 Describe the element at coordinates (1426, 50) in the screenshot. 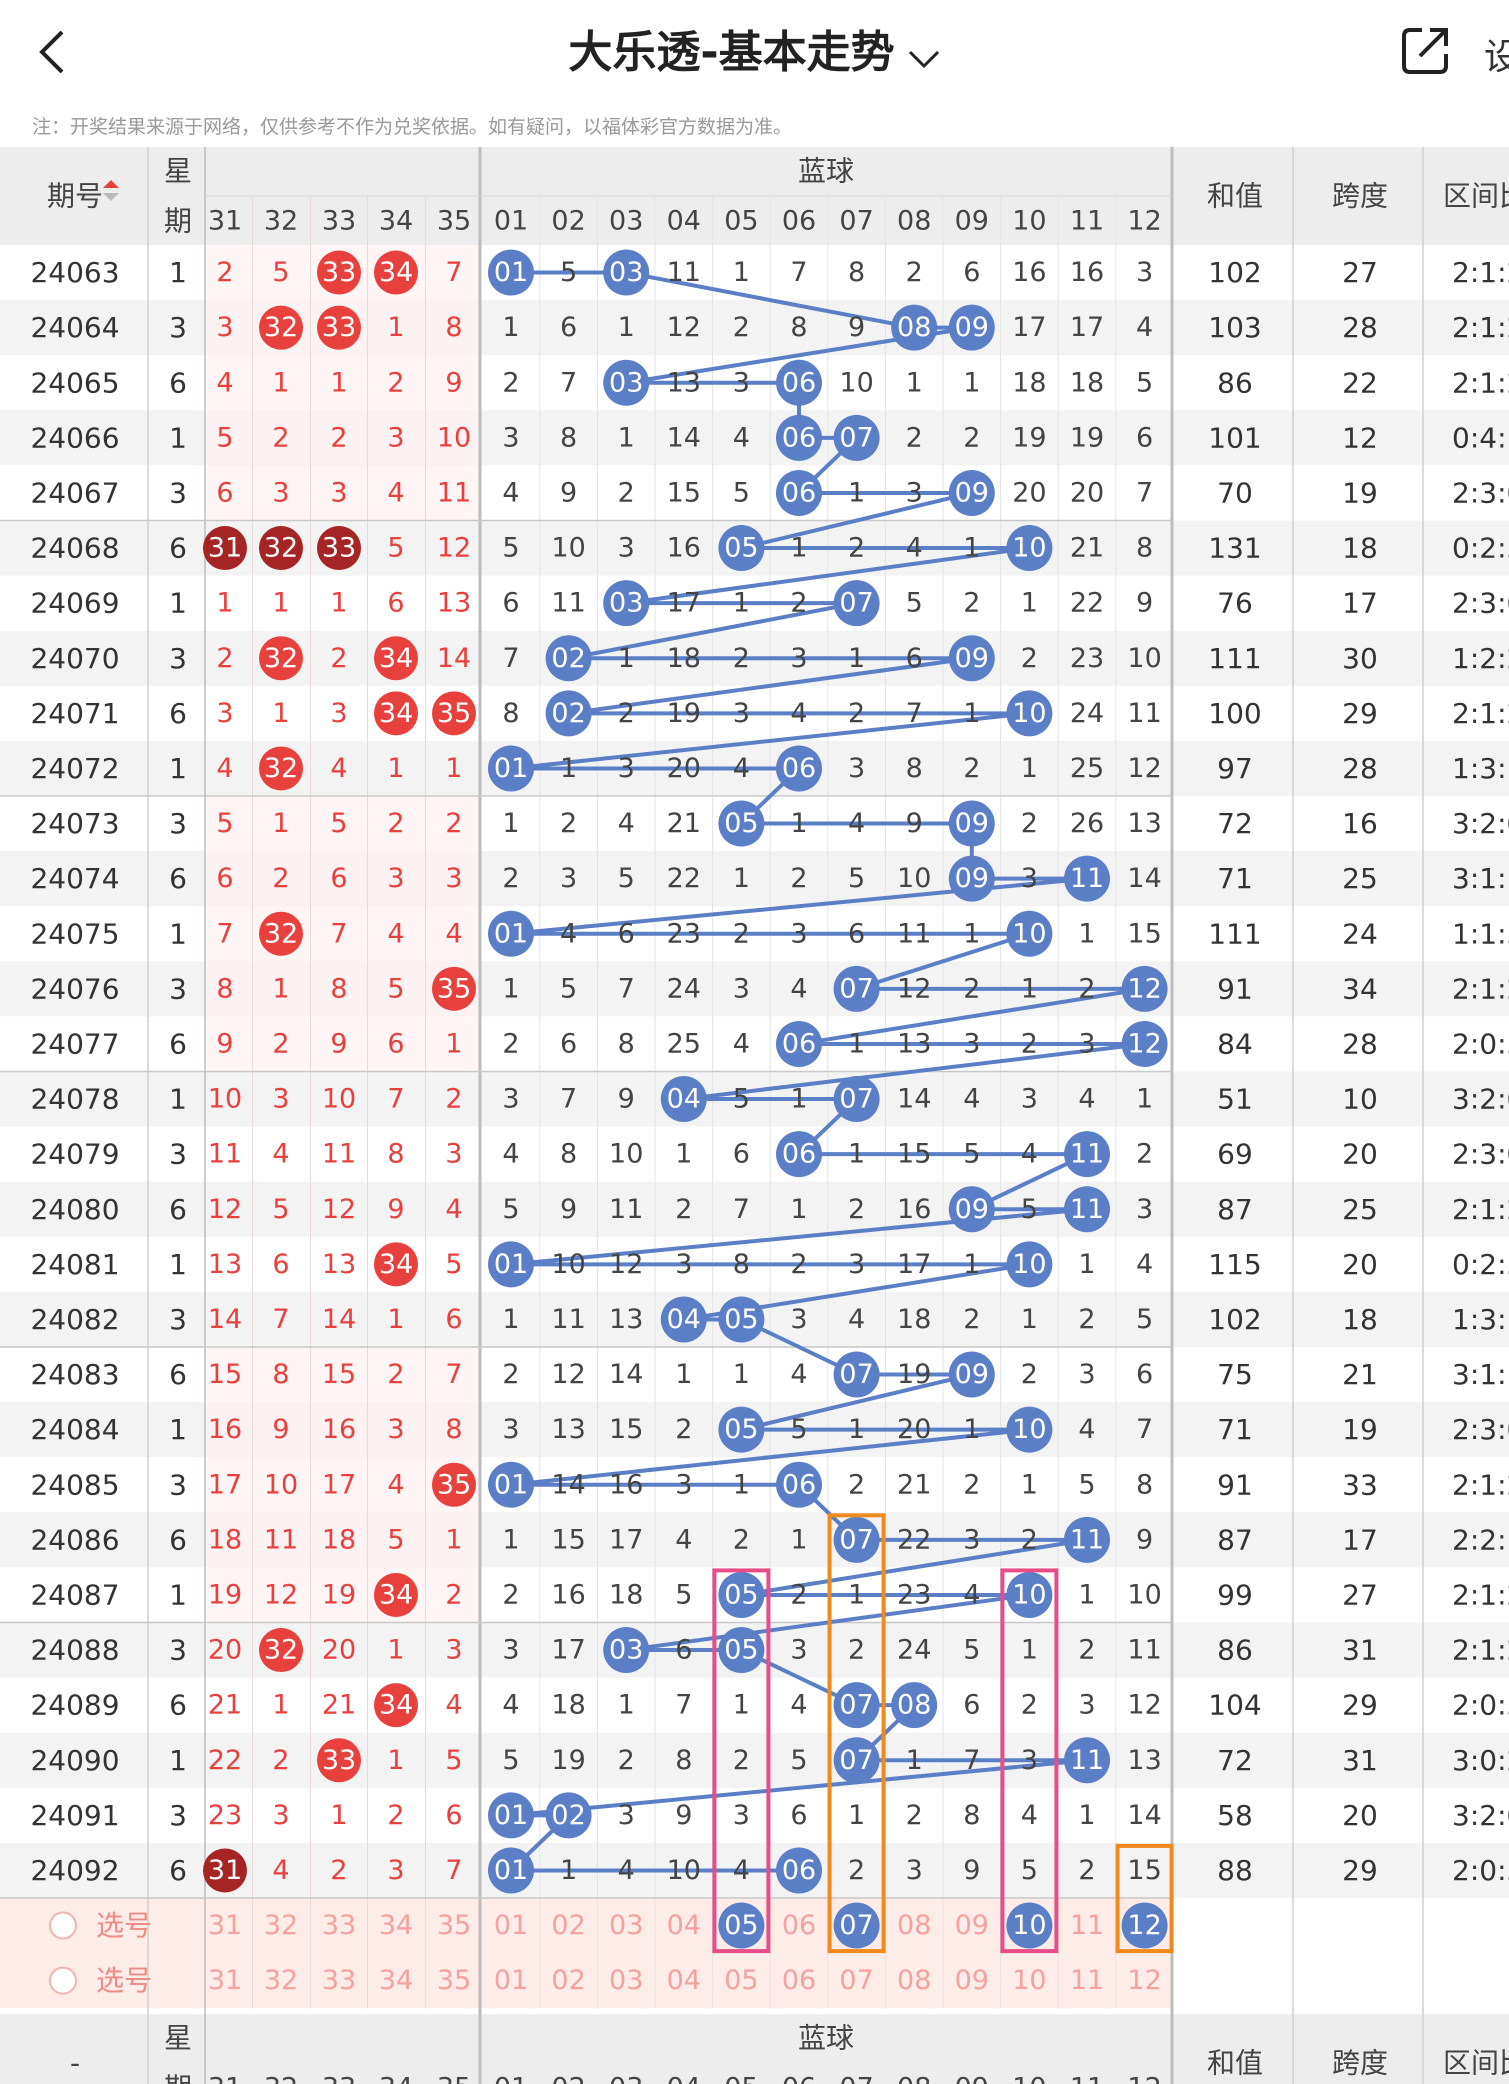

I see `share-icon` at that location.